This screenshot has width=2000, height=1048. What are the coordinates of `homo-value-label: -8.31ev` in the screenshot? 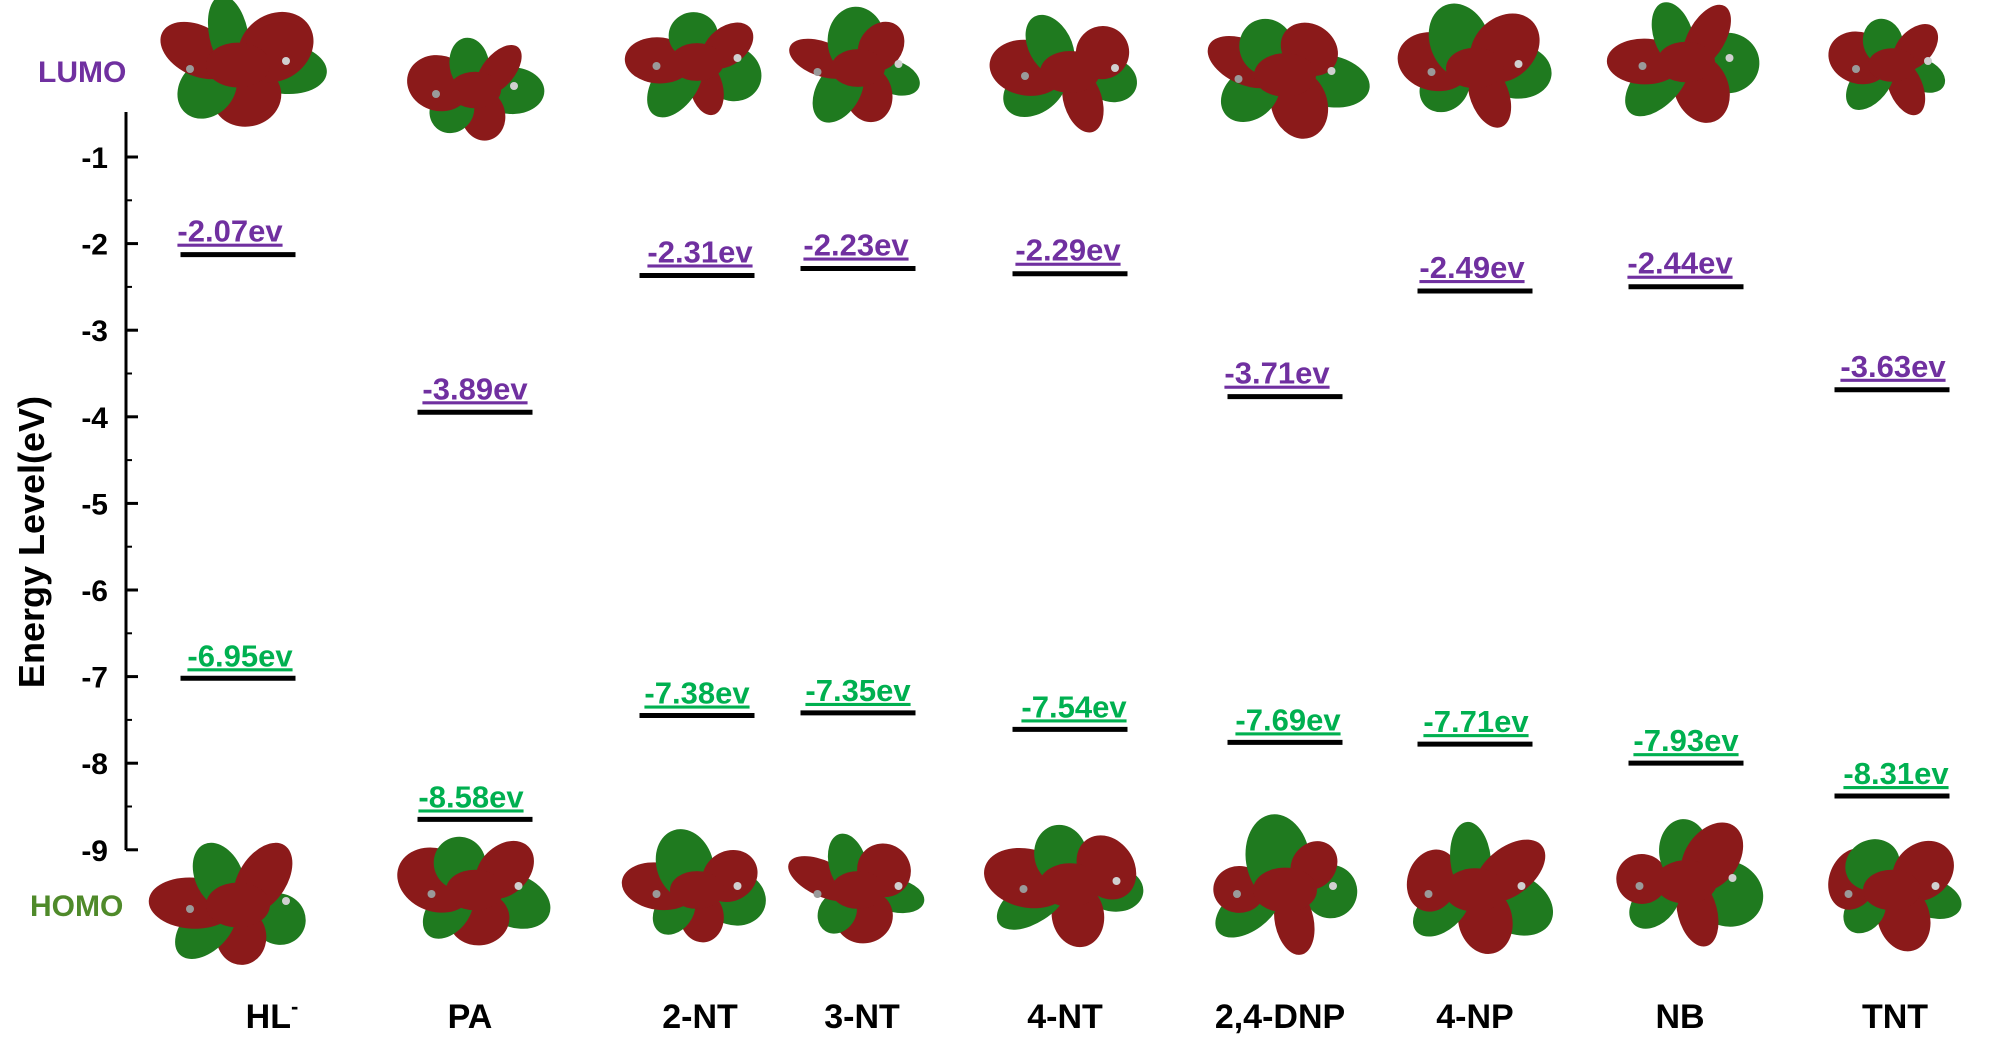 It's located at (1896, 773).